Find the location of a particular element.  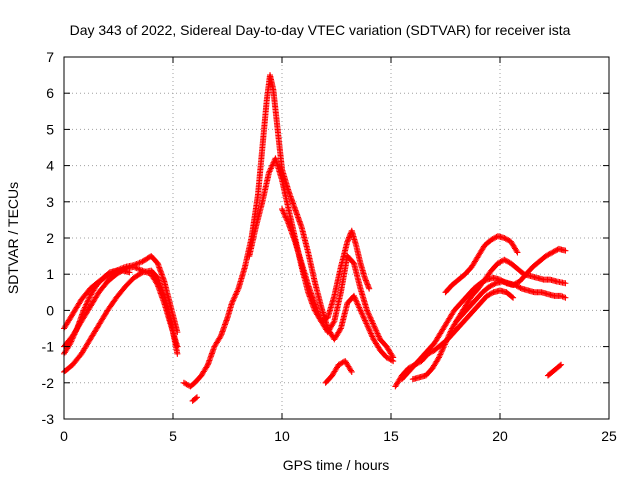

x-tick-label: 15 is located at coordinates (391, 436).